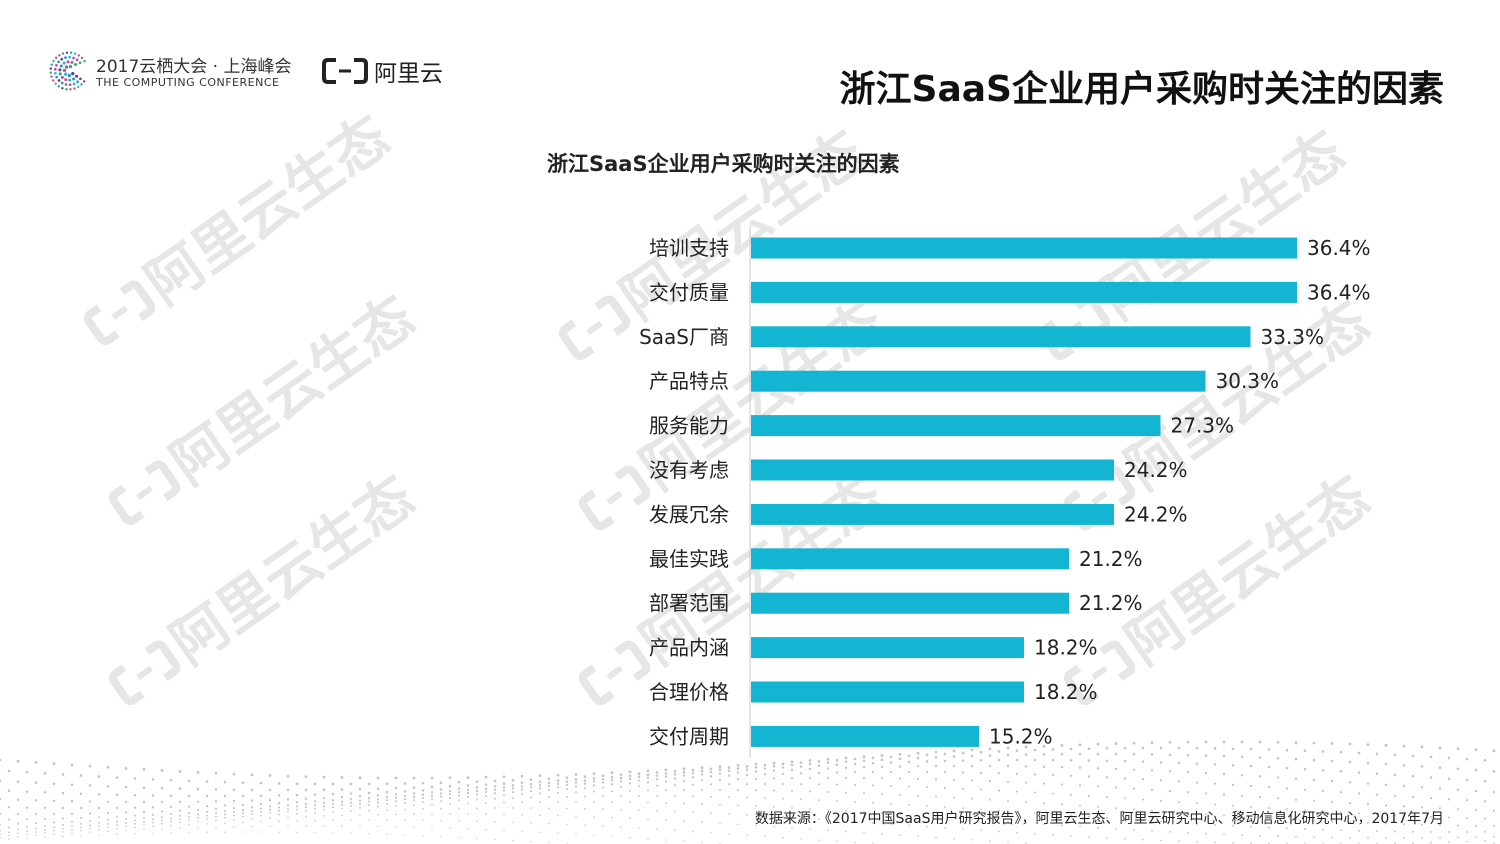 The width and height of the screenshot is (1500, 844). I want to click on bar, so click(887, 648).